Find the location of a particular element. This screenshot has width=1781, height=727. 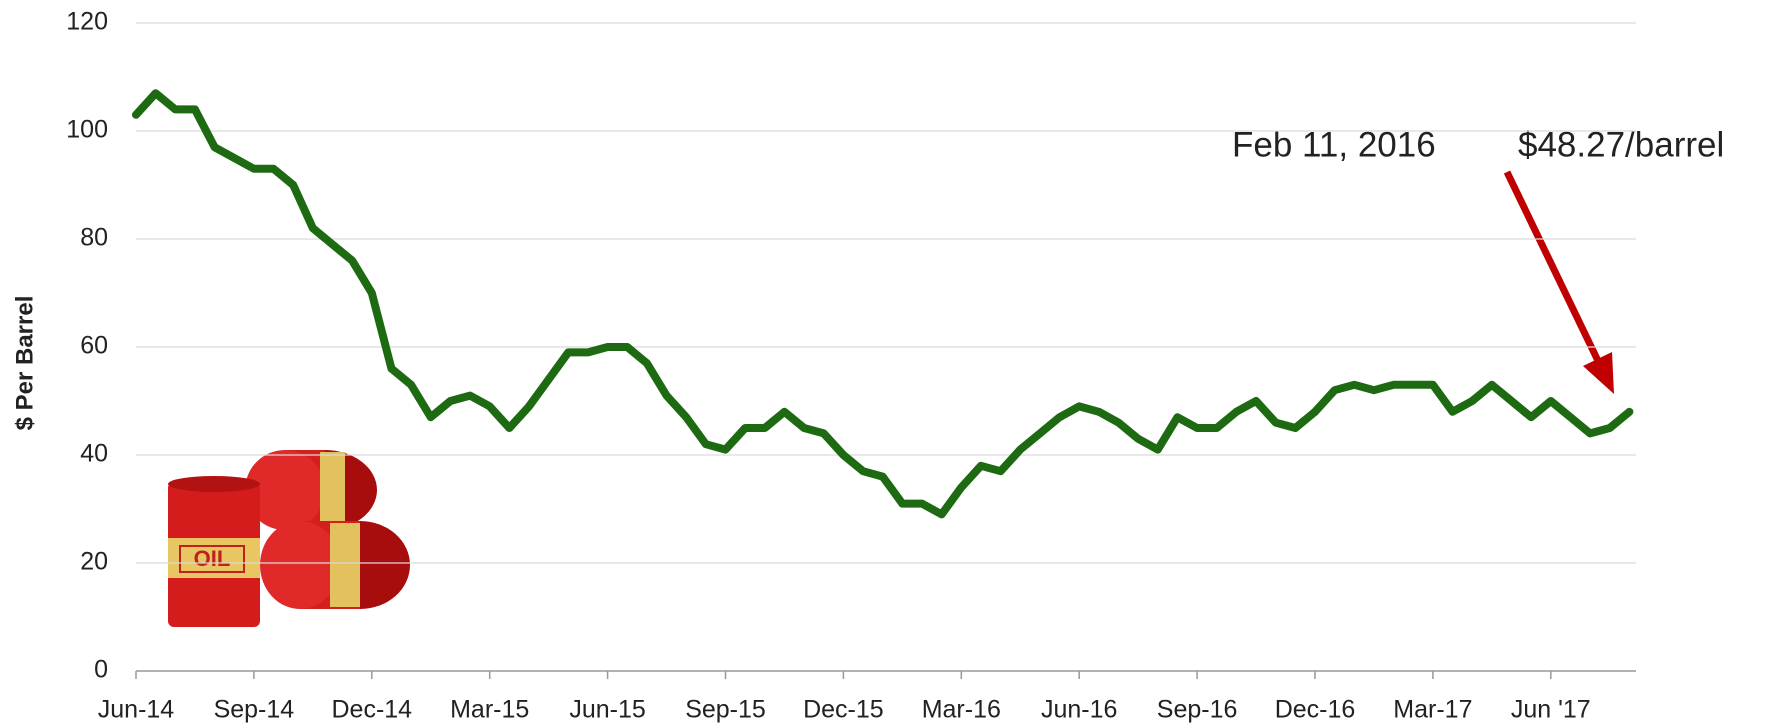

y-tick-label: 60 is located at coordinates (94, 346).